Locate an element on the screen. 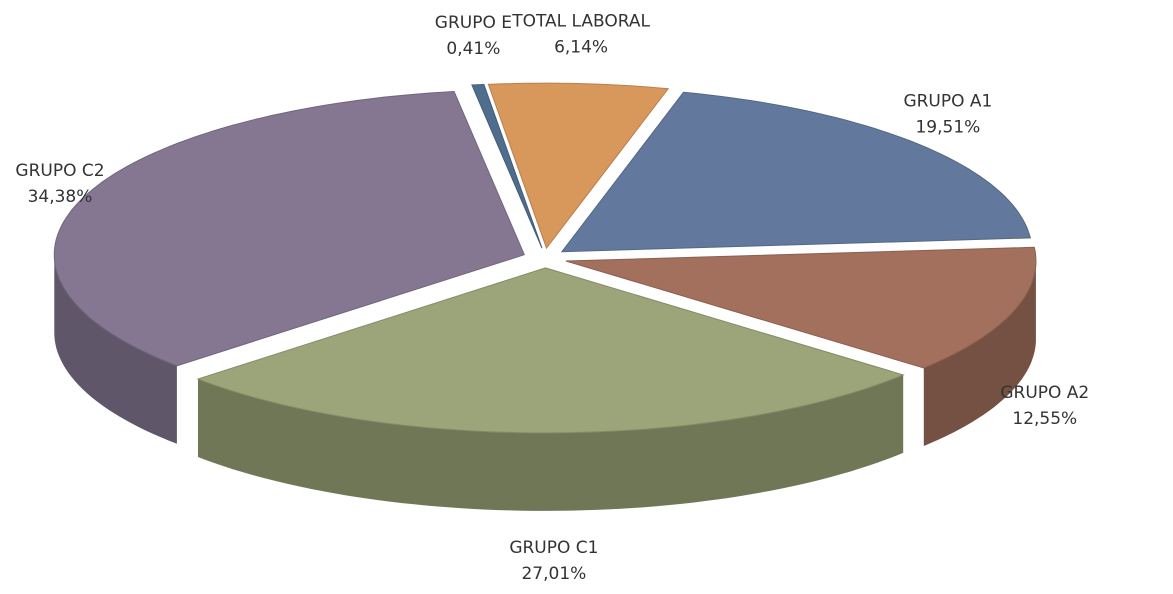  category-label: GRUPO A1 is located at coordinates (947, 102).